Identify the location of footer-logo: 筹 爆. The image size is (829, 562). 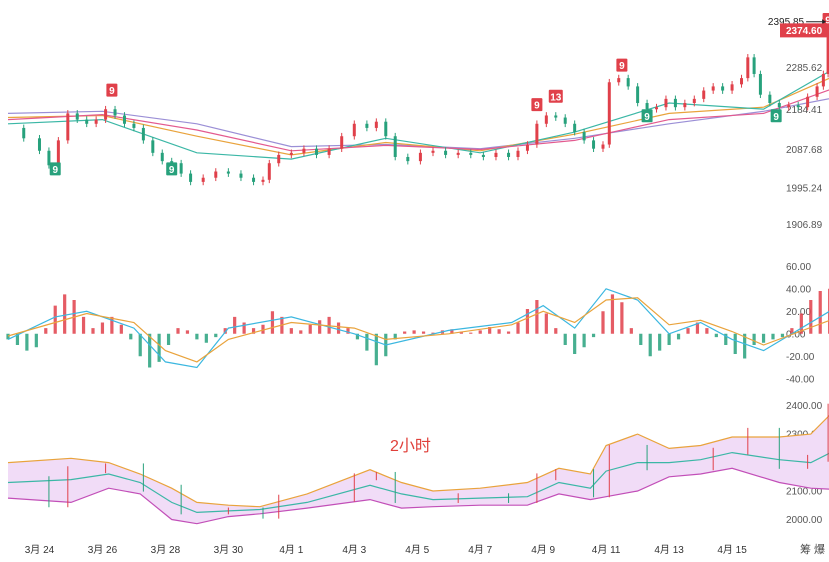
(812, 549).